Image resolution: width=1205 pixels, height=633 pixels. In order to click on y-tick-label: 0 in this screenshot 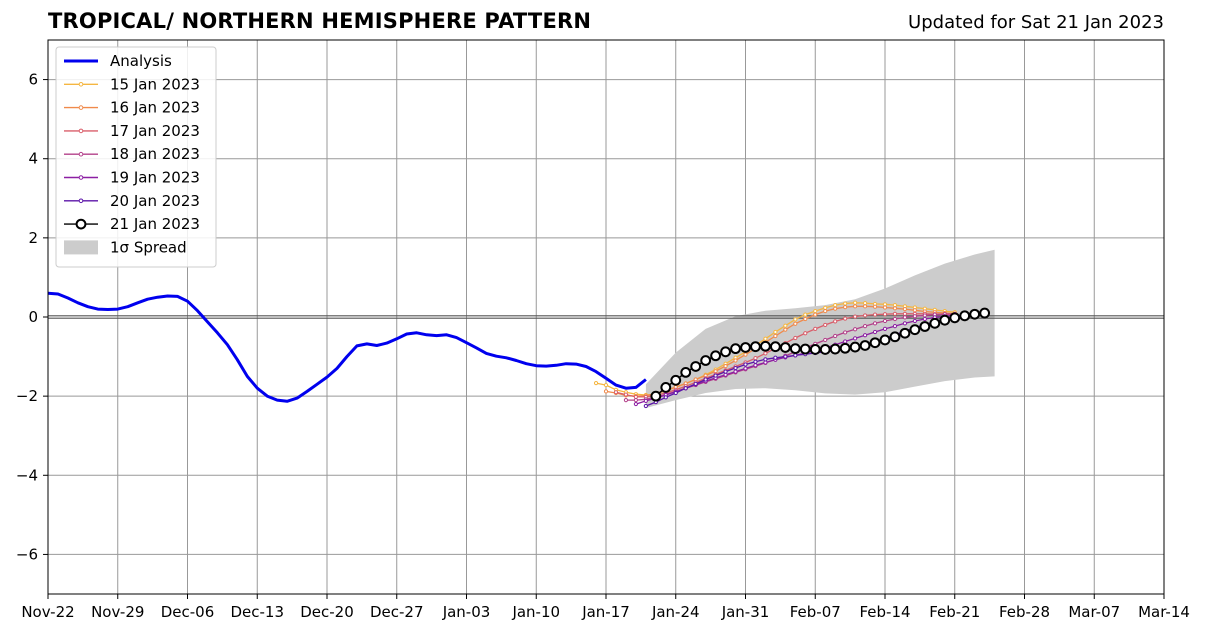, I will do `click(33, 317)`.